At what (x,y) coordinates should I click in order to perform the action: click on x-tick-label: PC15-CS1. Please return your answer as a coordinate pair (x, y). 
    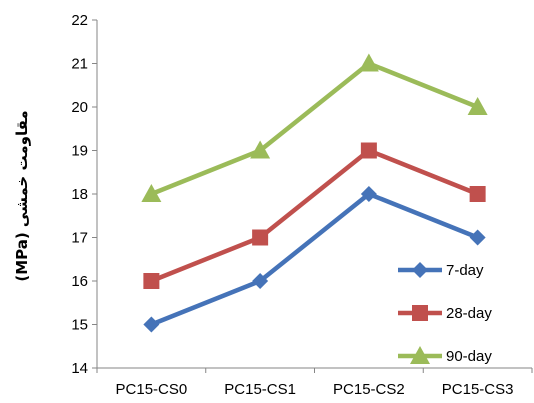
    Looking at the image, I should click on (260, 389).